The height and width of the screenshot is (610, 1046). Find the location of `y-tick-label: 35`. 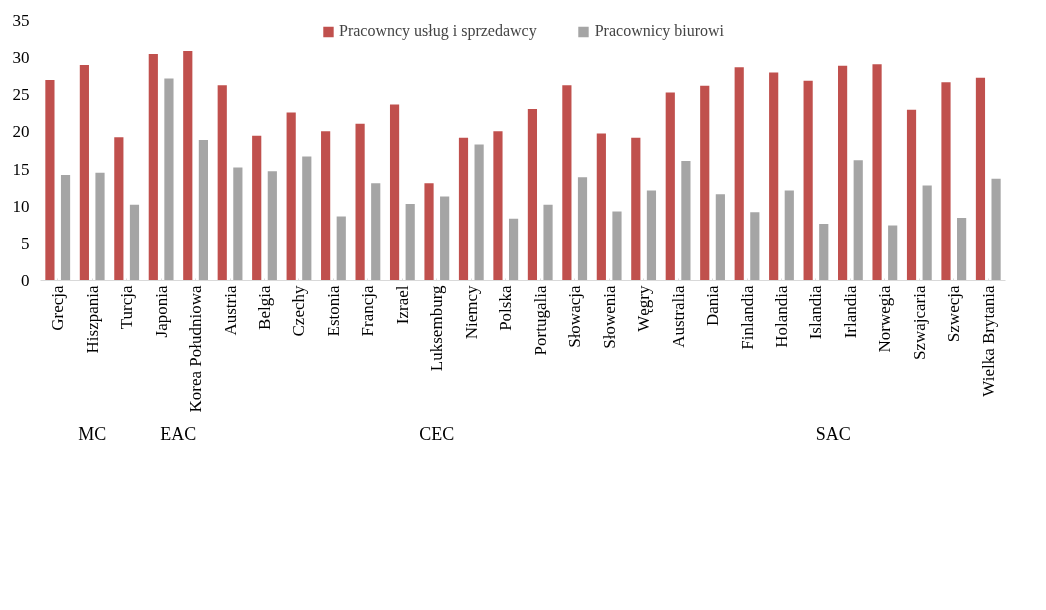

y-tick-label: 35 is located at coordinates (21, 20).